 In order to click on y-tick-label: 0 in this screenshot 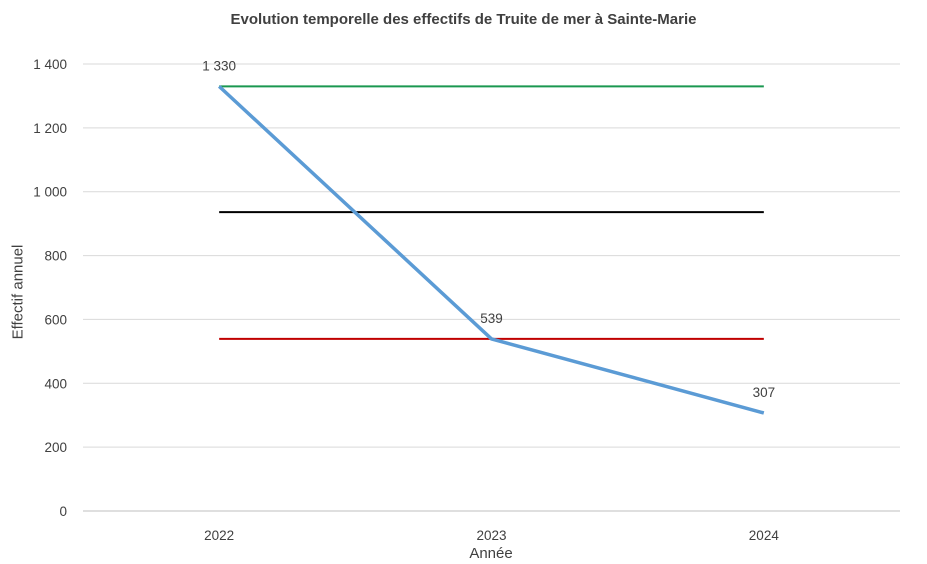, I will do `click(63, 511)`.